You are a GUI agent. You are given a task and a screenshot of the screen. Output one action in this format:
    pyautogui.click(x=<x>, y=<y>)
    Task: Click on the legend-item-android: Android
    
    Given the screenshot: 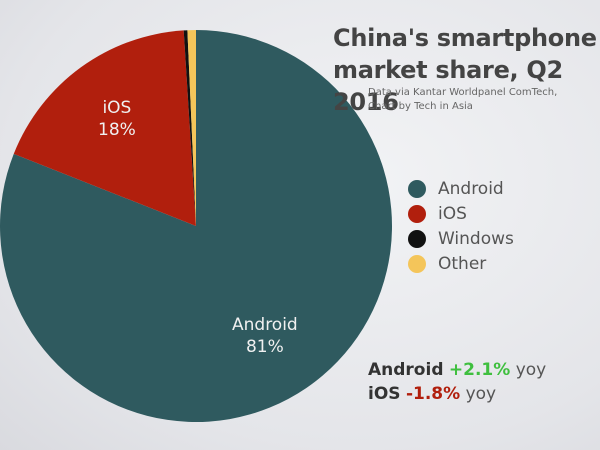 What is the action you would take?
    pyautogui.click(x=461, y=188)
    